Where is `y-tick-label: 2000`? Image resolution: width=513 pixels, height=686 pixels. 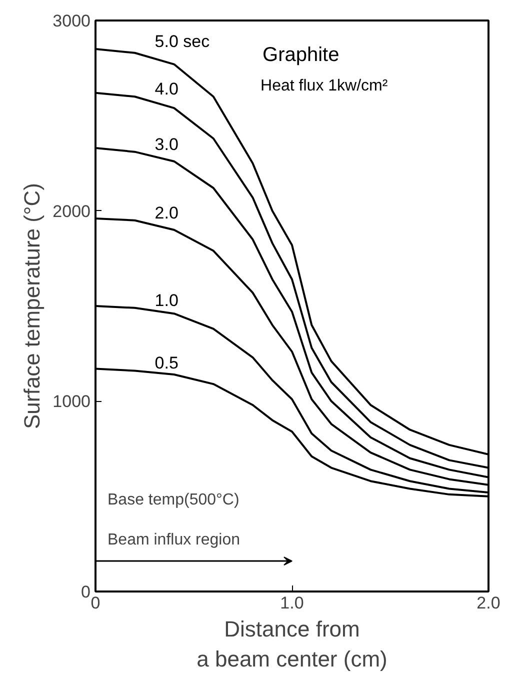 y-tick-label: 2000 is located at coordinates (71, 211).